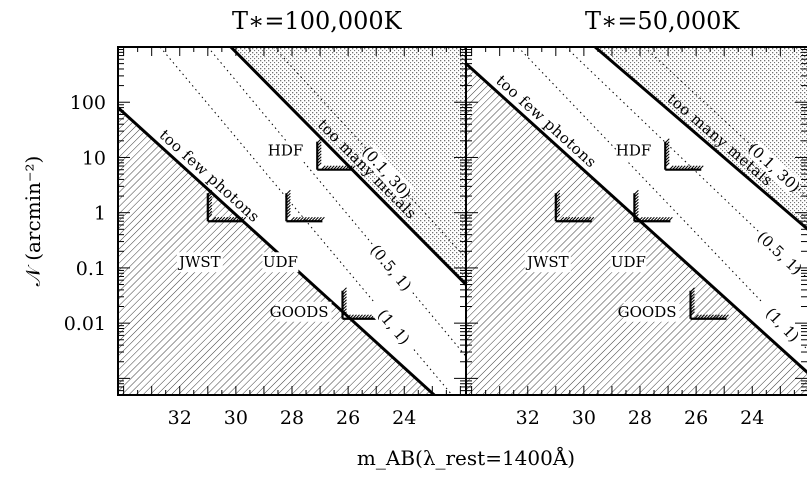  Describe the element at coordinates (226, 206) in the screenshot. I see `survey-marker-jwst-left` at that location.